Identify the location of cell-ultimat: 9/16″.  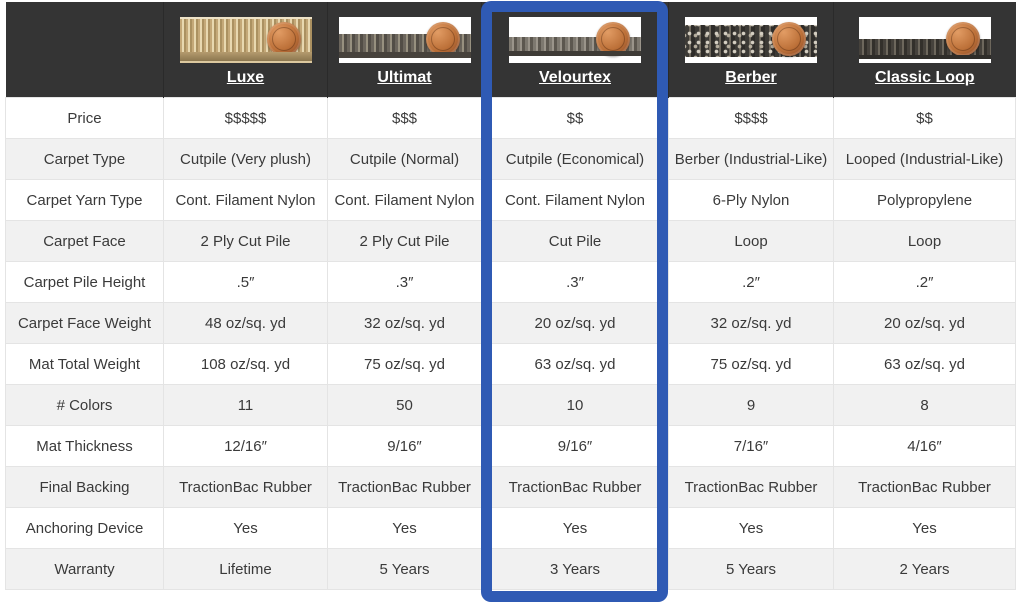
(404, 446).